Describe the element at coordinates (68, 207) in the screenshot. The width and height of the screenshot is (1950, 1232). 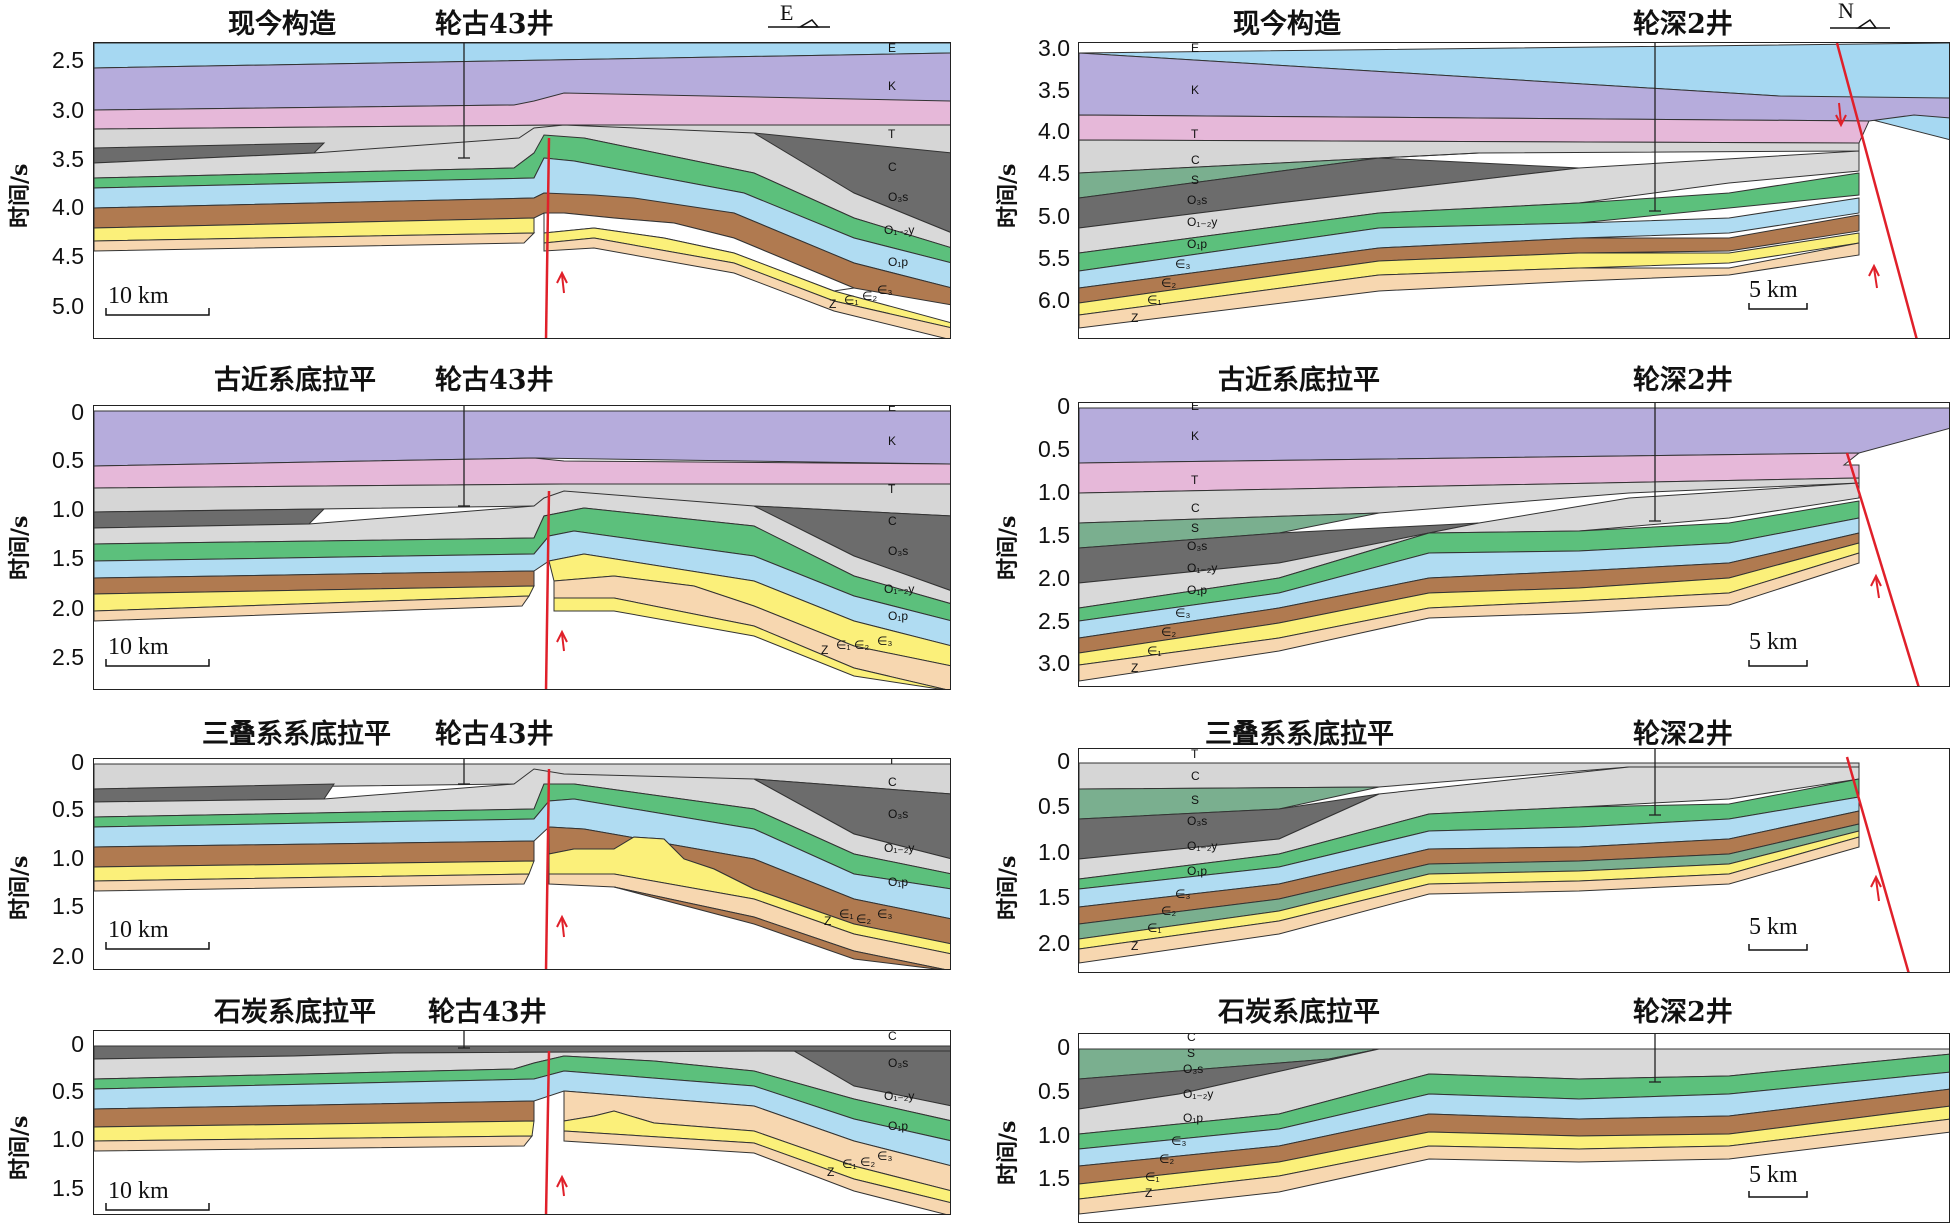
I see `y-tick: 4.0` at that location.